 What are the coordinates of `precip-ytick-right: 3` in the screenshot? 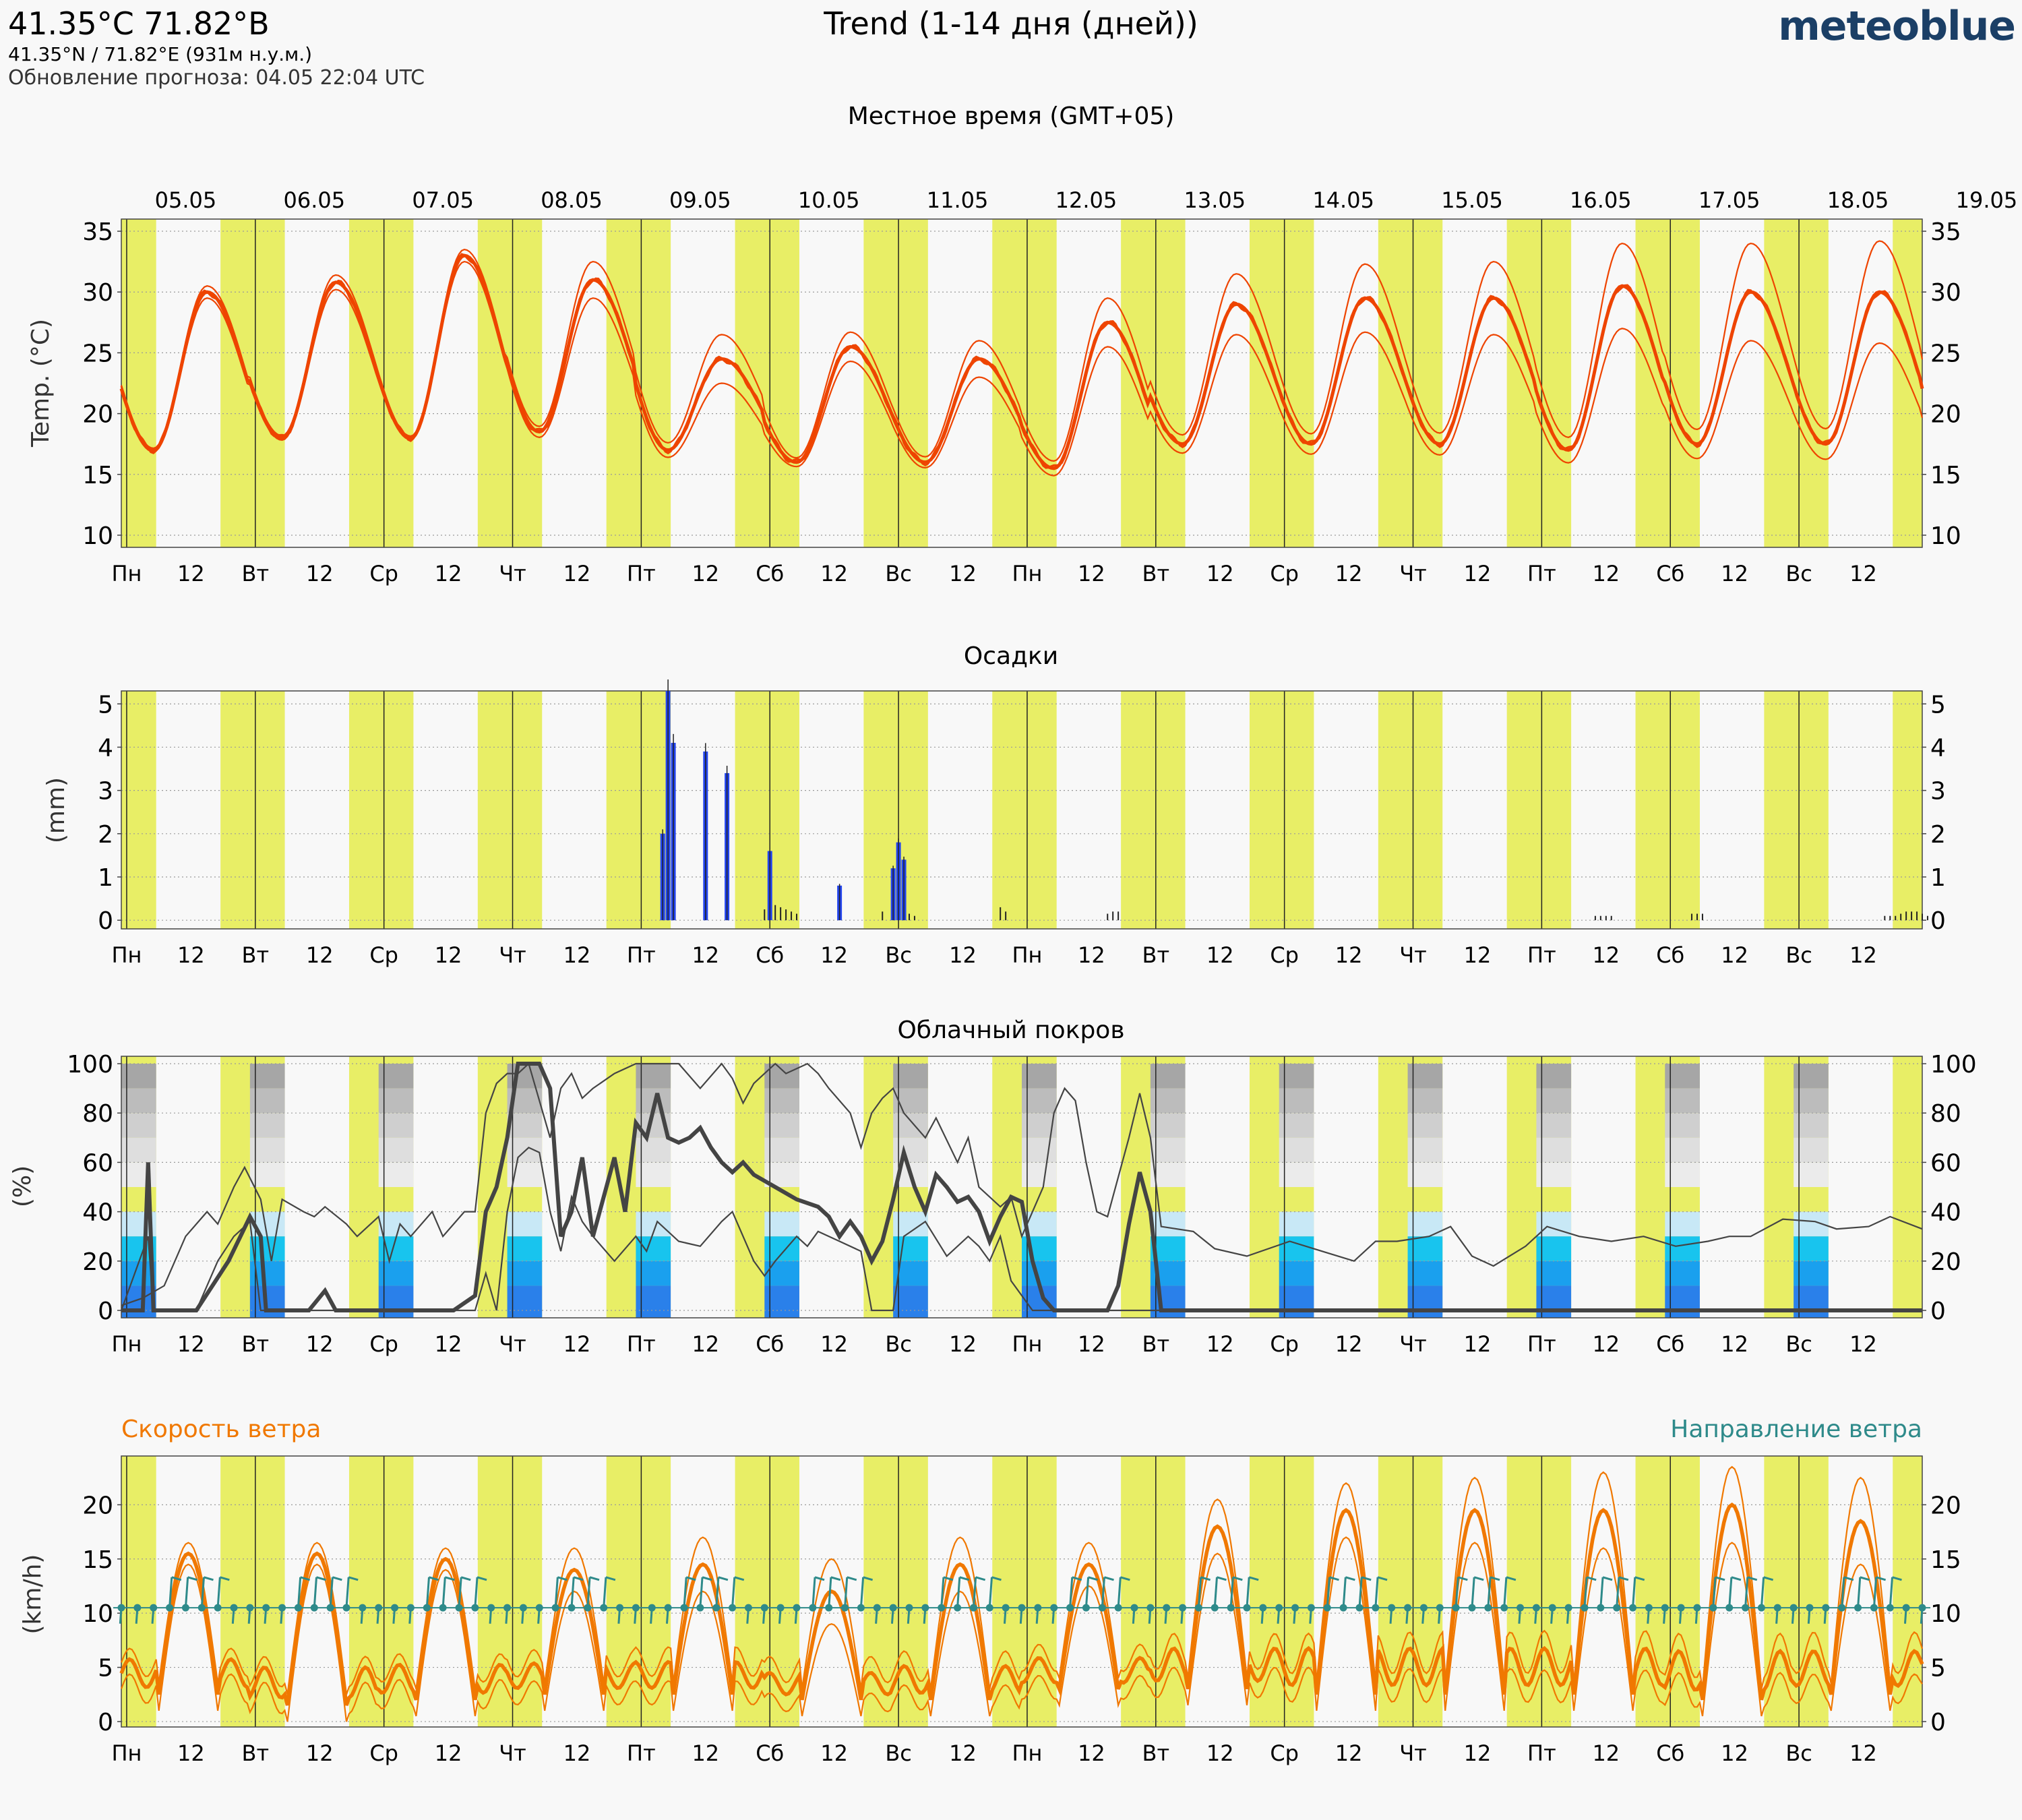 It's located at (1938, 792).